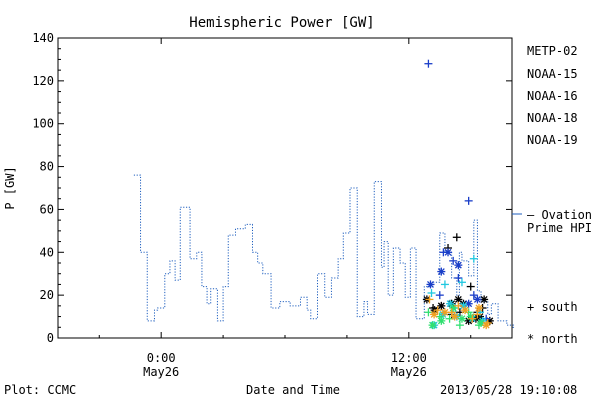  Describe the element at coordinates (50, 338) in the screenshot. I see `y-tick-label: 0` at that location.